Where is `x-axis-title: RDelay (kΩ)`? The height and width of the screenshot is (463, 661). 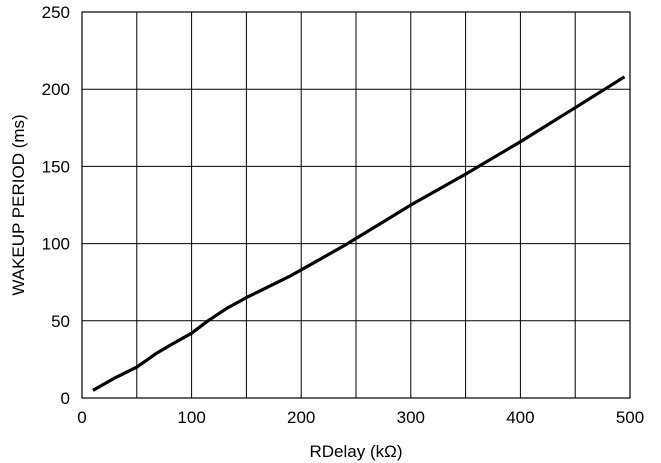
x-axis-title: RDelay (kΩ) is located at coordinates (356, 451).